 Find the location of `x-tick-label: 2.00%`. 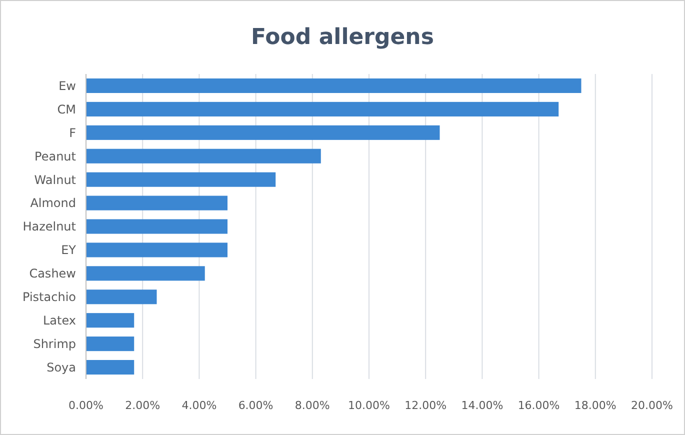

x-tick-label: 2.00% is located at coordinates (142, 405).